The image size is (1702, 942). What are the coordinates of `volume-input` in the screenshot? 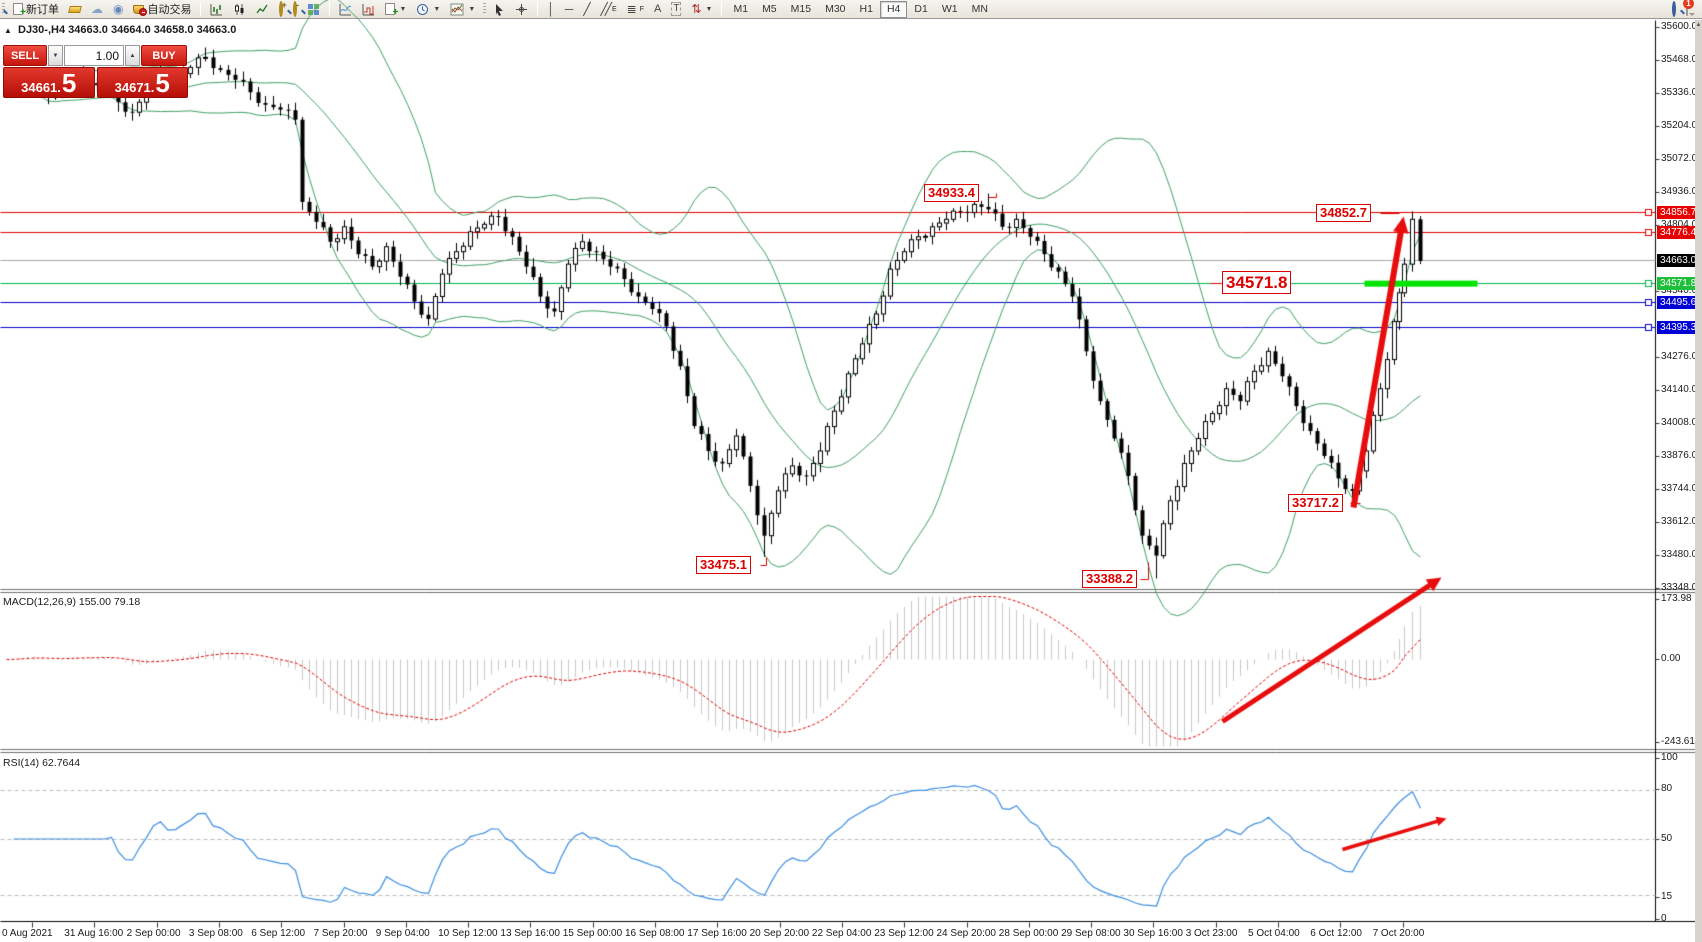 It's located at (94, 55).